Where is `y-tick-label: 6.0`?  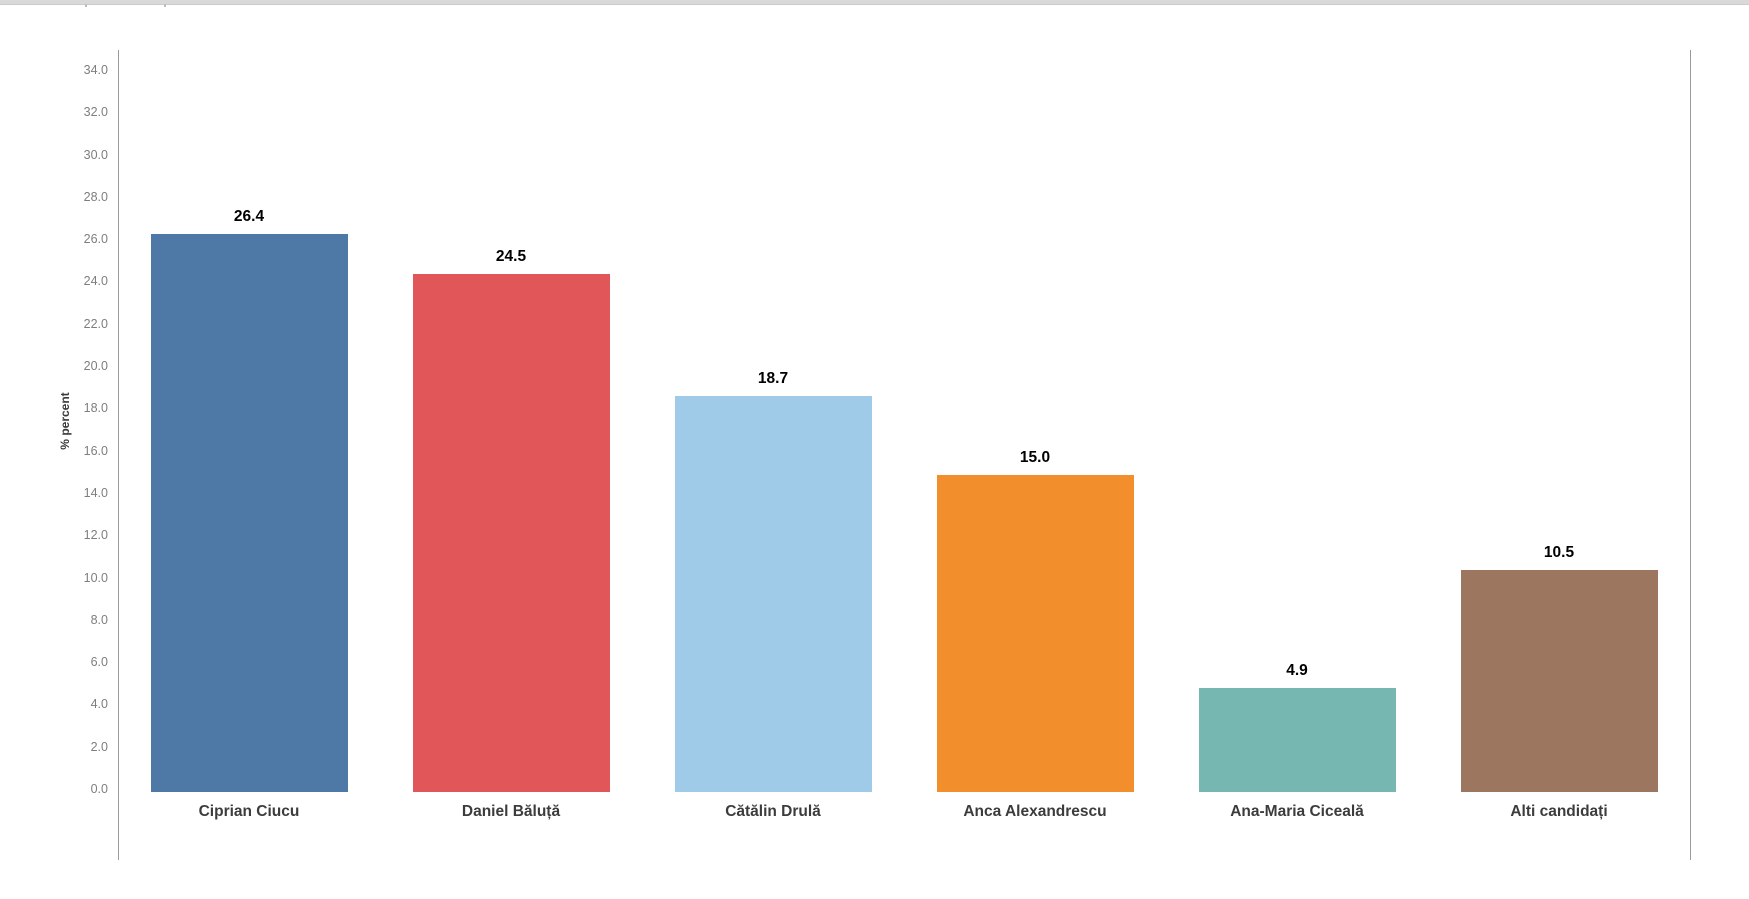
y-tick-label: 6.0 is located at coordinates (99, 662).